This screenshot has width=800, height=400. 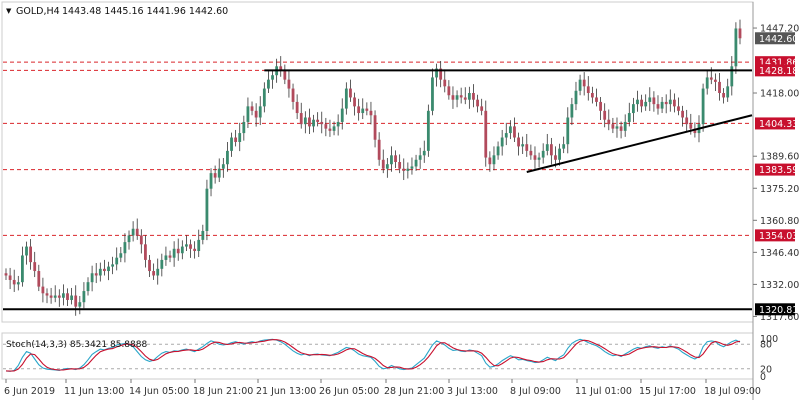 What do you see at coordinates (639, 143) in the screenshot?
I see `trend-line` at bounding box center [639, 143].